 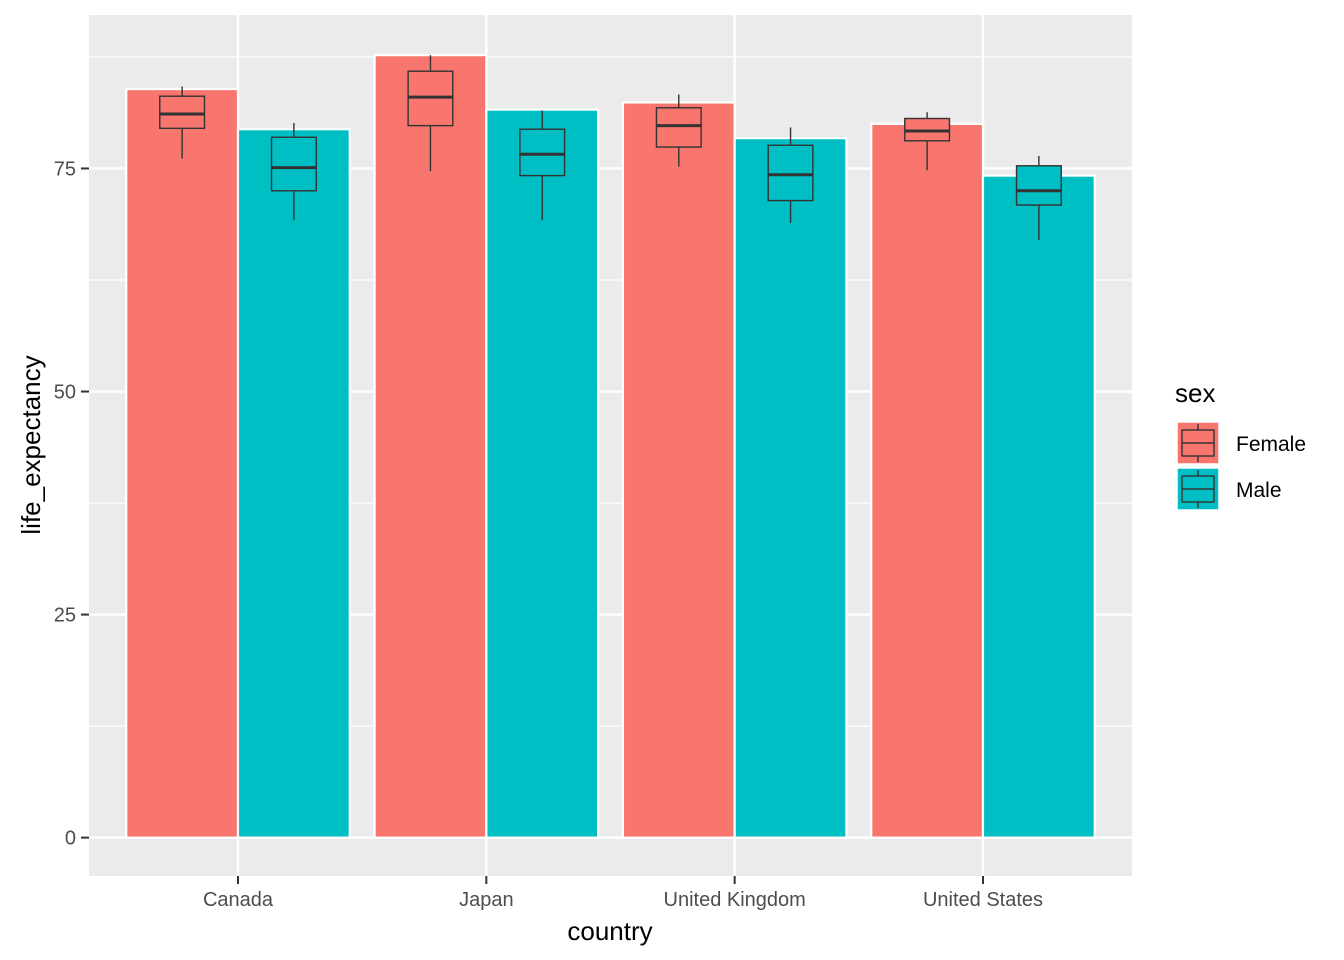 I want to click on boxplot-canada-female, so click(x=182, y=122).